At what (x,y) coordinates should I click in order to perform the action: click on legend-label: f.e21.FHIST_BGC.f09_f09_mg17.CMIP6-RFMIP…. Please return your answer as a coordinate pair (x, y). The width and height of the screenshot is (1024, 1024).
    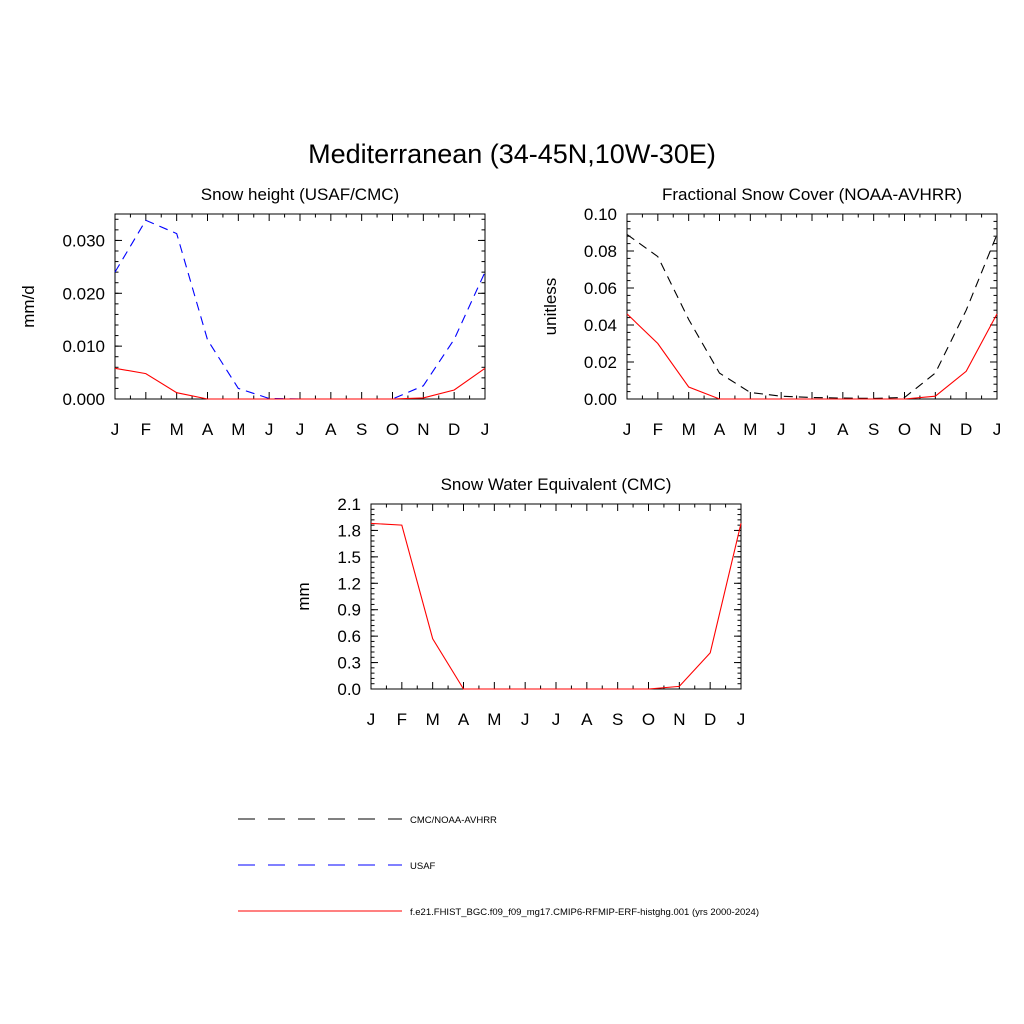
    Looking at the image, I should click on (584, 912).